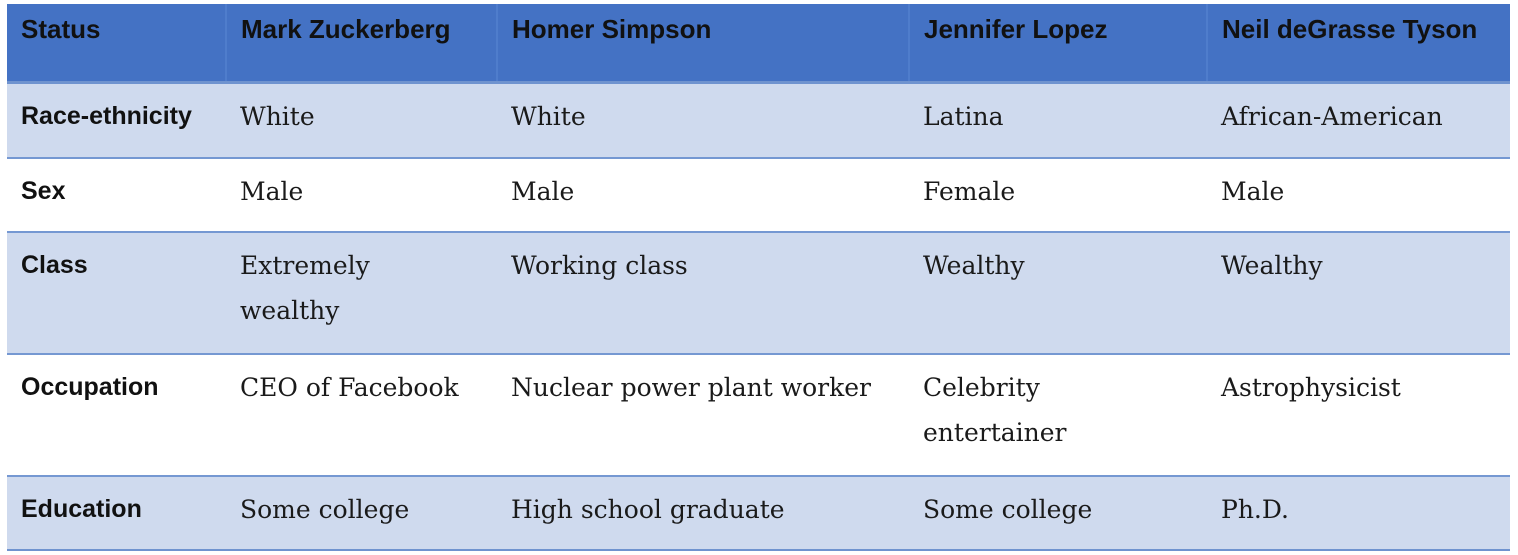 The image size is (1518, 555). I want to click on row-label: Occupation, so click(116, 414).